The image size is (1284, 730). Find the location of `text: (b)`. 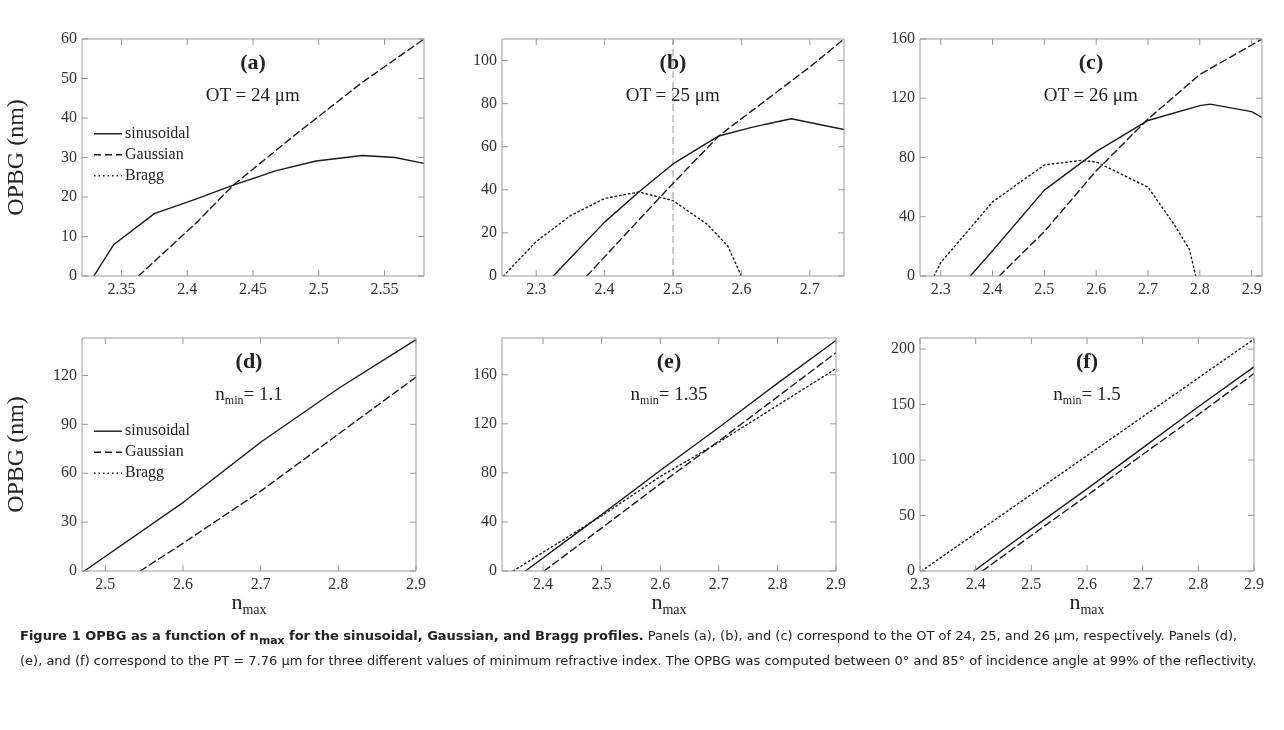

text: (b) is located at coordinates (673, 61).